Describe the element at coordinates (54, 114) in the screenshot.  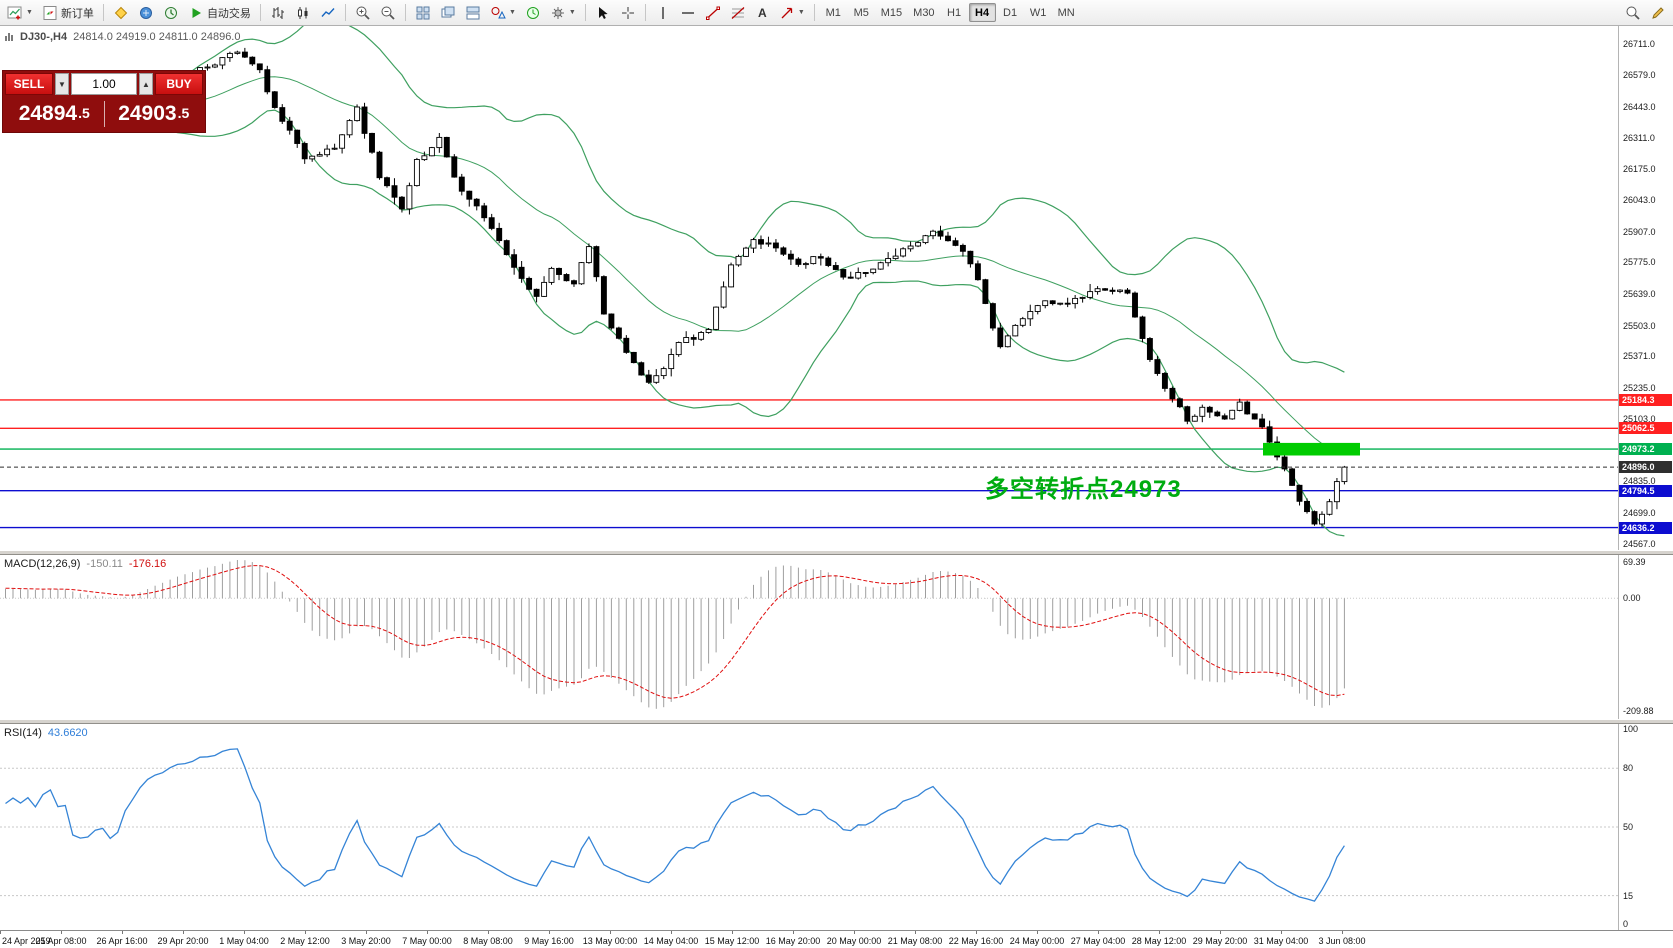
I see `sell-price: 24894.5` at that location.